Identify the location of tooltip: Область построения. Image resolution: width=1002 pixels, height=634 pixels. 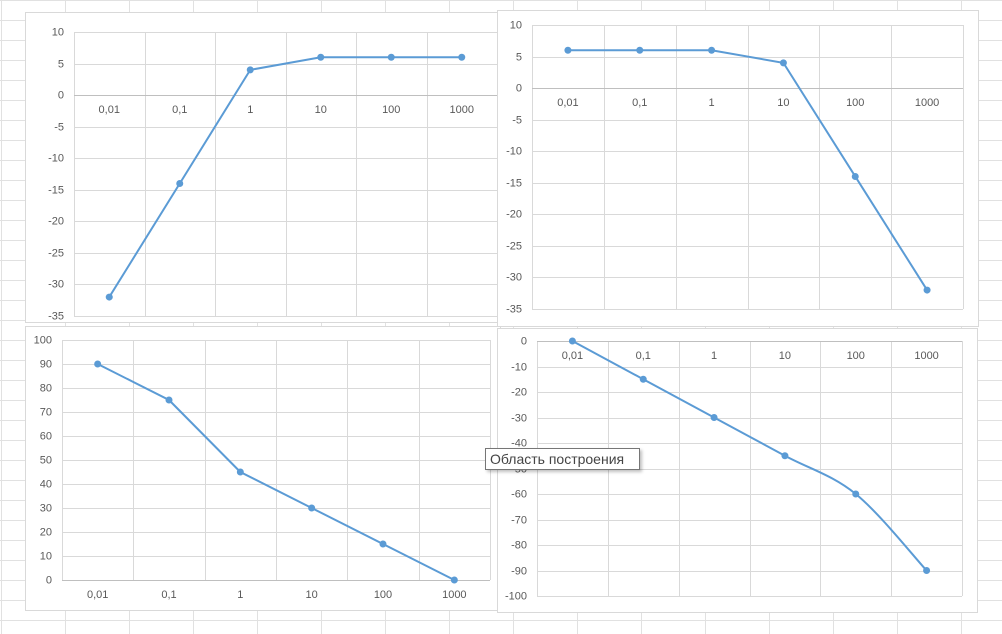
(562, 459).